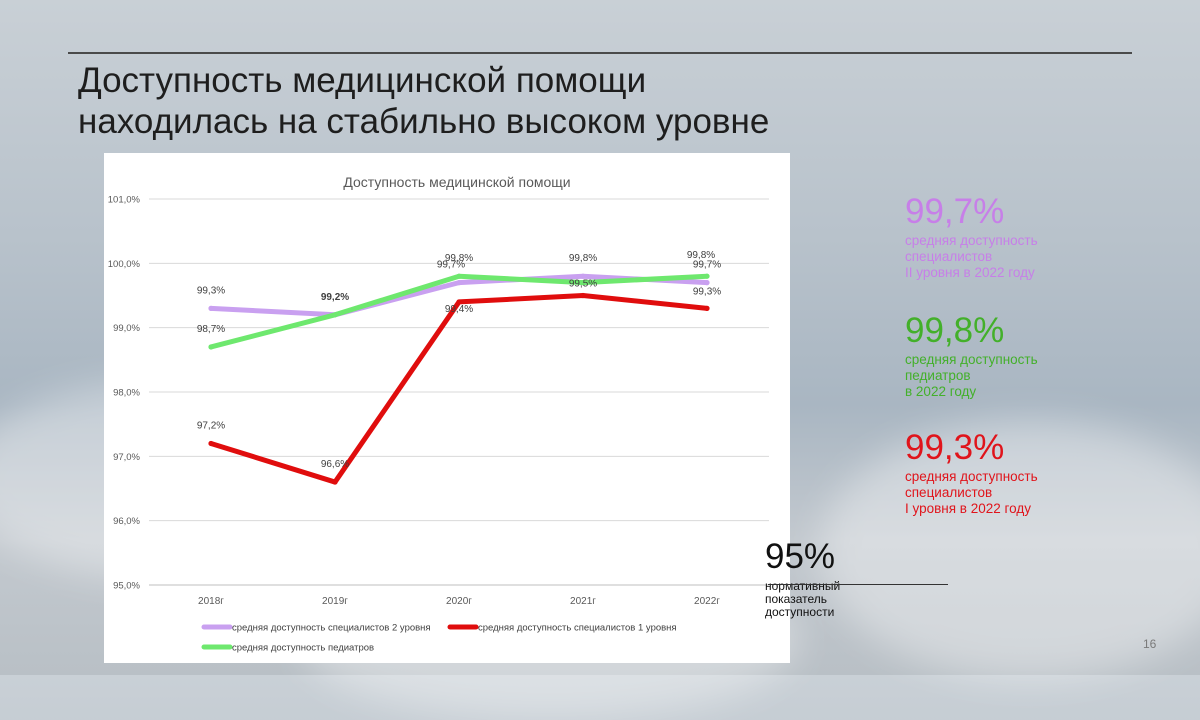 The width and height of the screenshot is (1200, 720). Describe the element at coordinates (124, 264) in the screenshot. I see `y-tick-label: 100,0%` at that location.